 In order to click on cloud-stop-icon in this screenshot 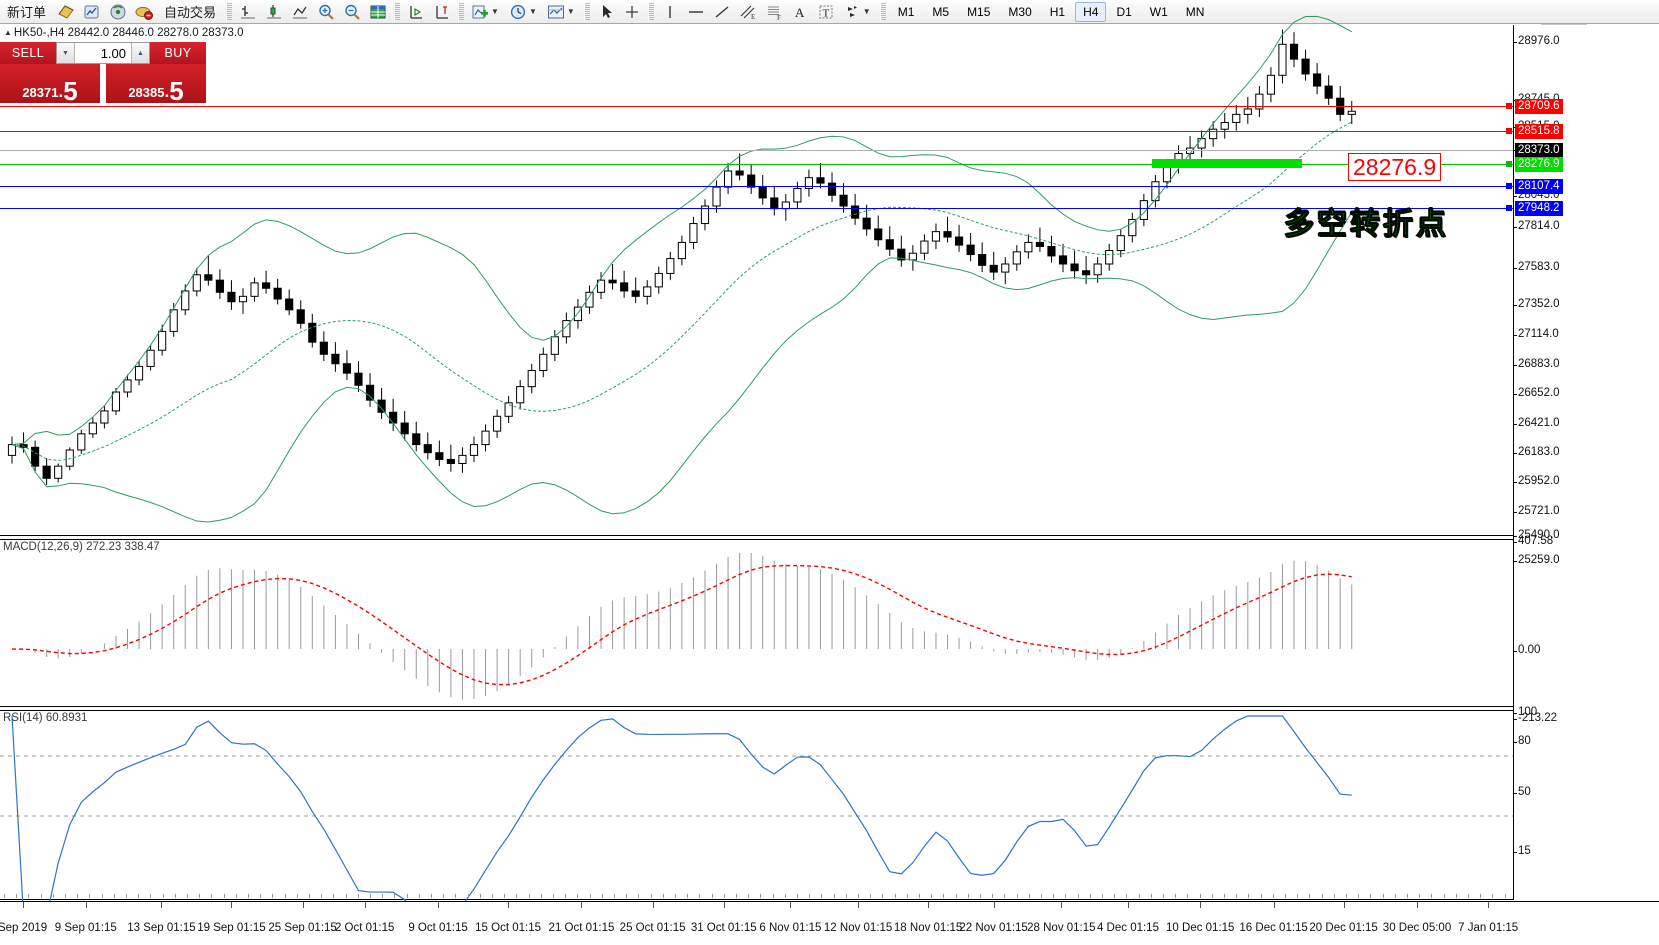, I will do `click(144, 12)`.